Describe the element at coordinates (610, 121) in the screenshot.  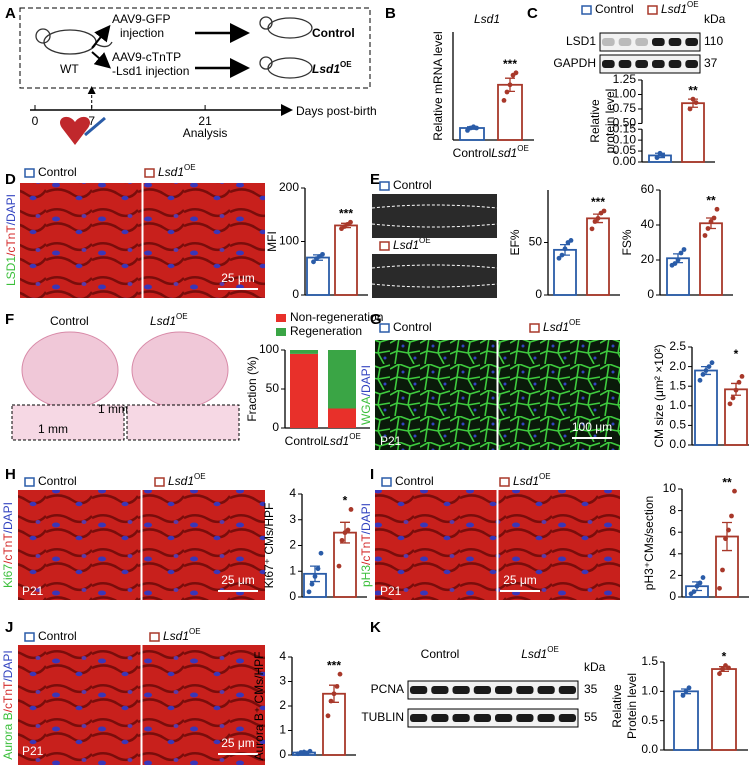
I see `y-axis-label: protein level` at that location.